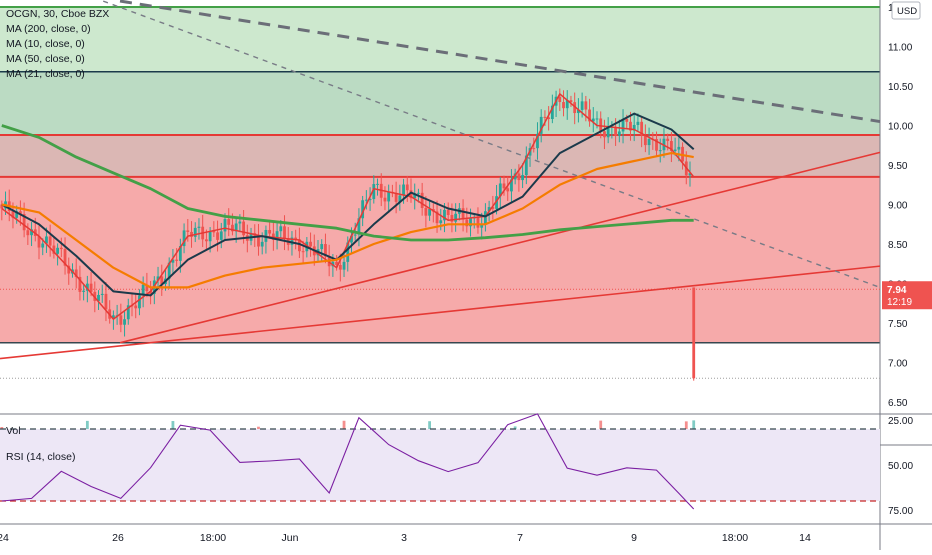 The height and width of the screenshot is (555, 932). I want to click on price-tick-label: 9.50, so click(898, 166).